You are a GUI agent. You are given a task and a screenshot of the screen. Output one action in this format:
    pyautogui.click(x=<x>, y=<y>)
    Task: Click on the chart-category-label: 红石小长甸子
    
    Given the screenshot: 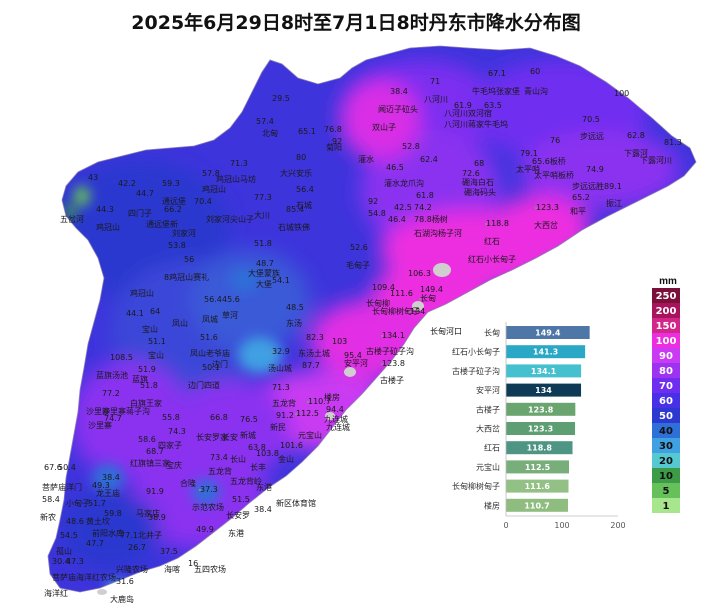 What is the action you would take?
    pyautogui.click(x=476, y=352)
    